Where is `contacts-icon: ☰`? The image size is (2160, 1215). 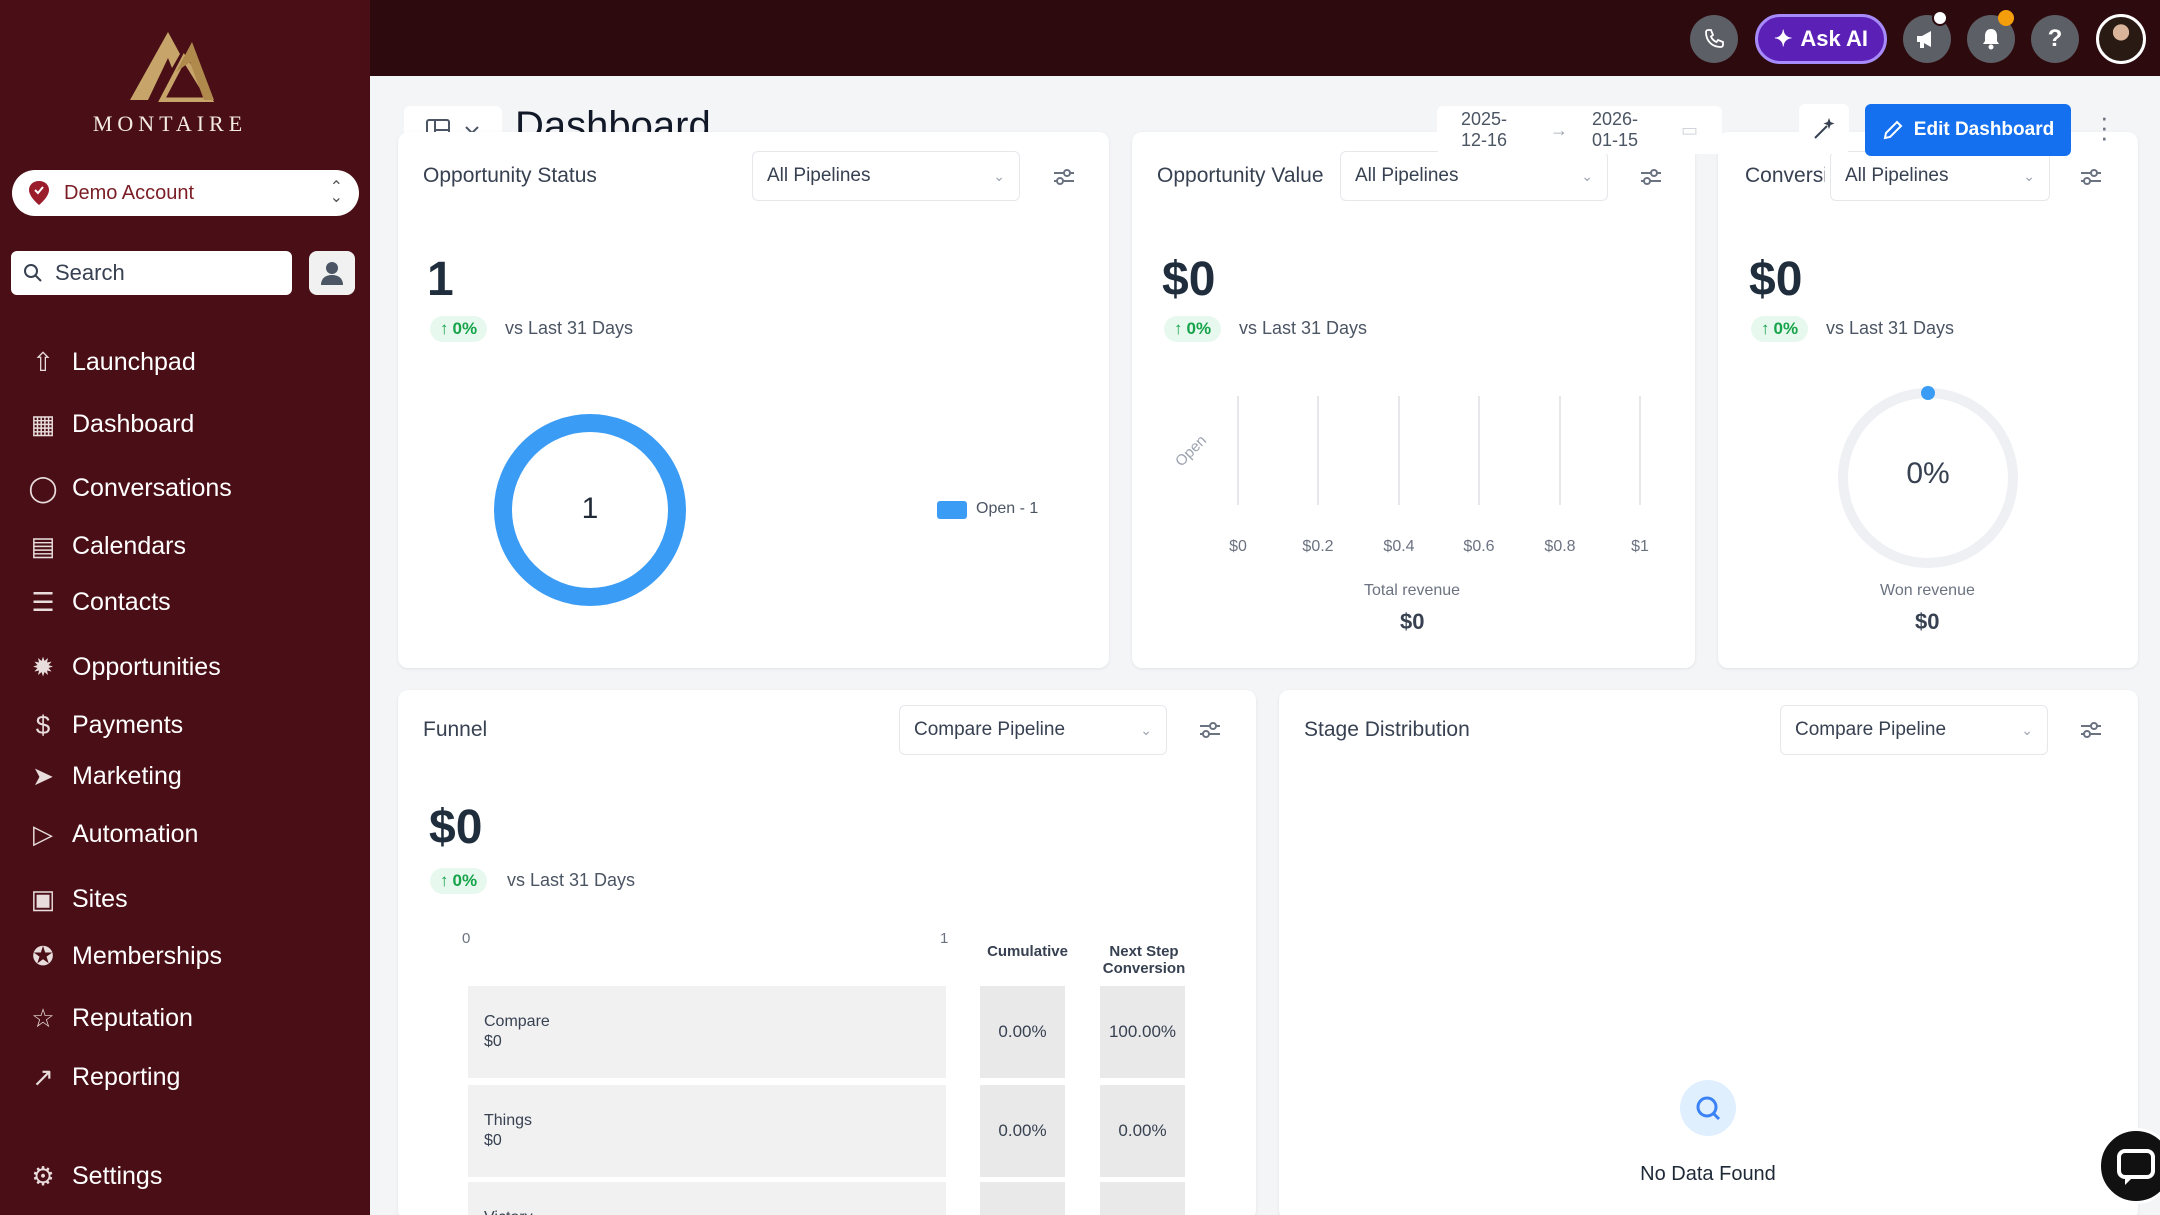 contacts-icon: ☰ is located at coordinates (43, 601).